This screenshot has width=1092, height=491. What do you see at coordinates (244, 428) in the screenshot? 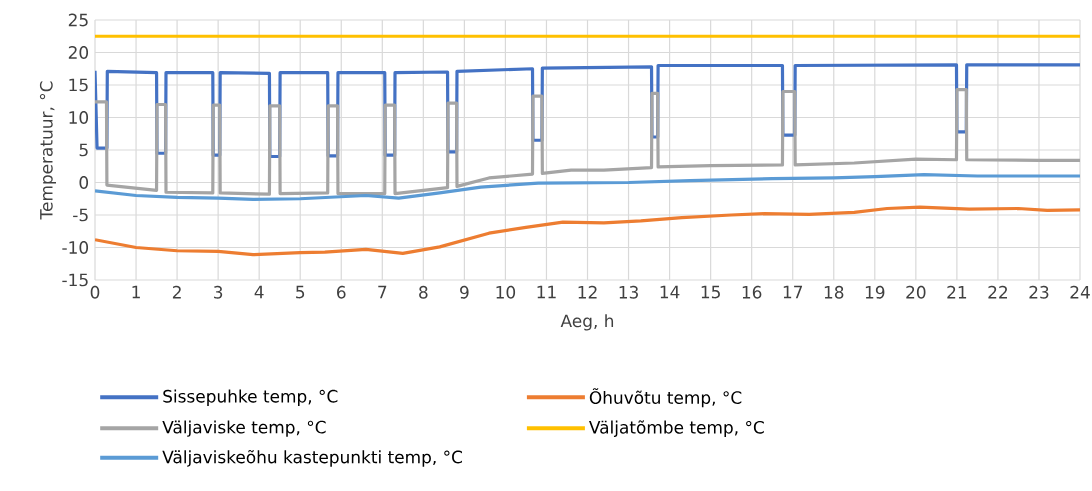
I see `legend-label: Väljaviske temp, °C` at bounding box center [244, 428].